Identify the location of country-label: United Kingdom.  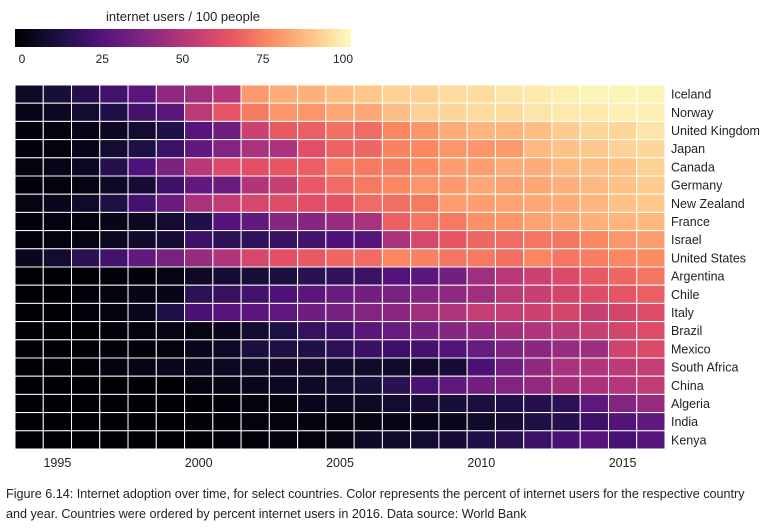
(715, 131).